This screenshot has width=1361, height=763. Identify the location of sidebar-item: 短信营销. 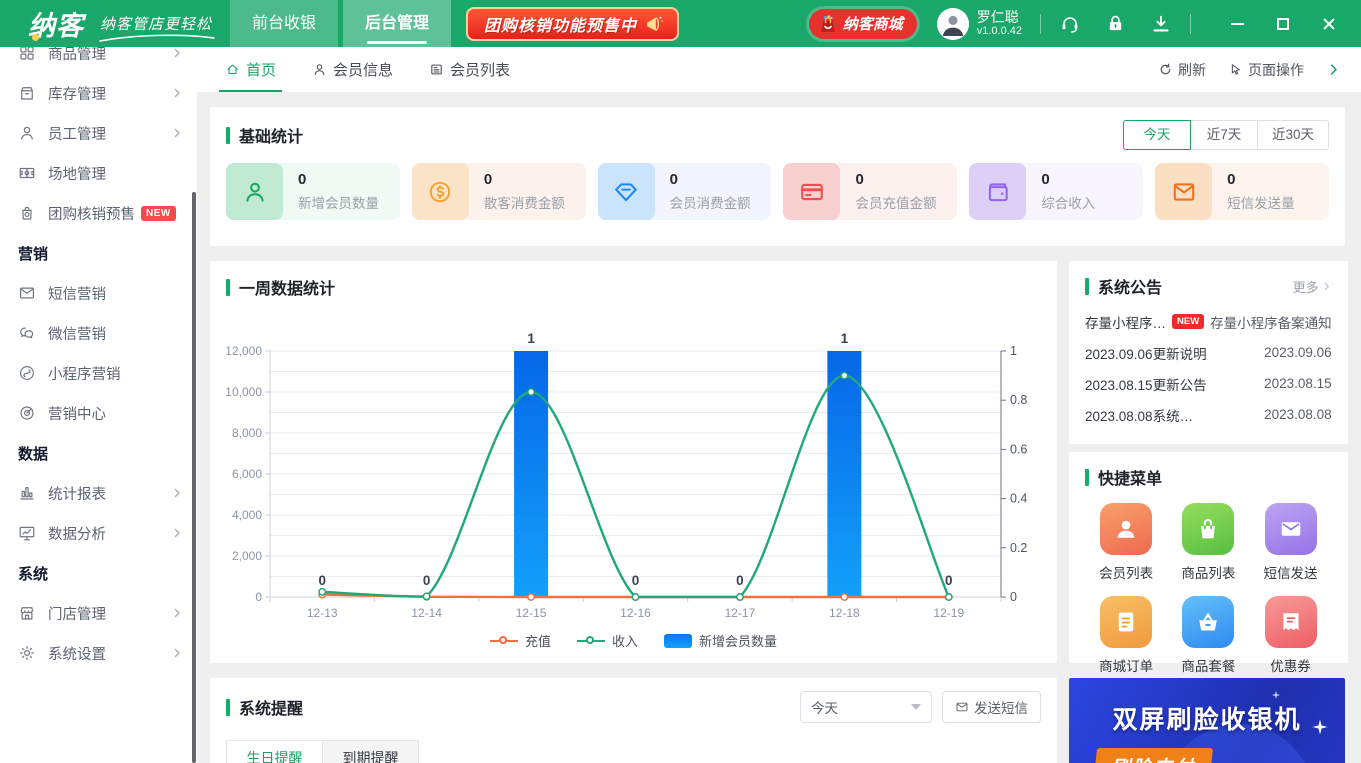
(98, 293).